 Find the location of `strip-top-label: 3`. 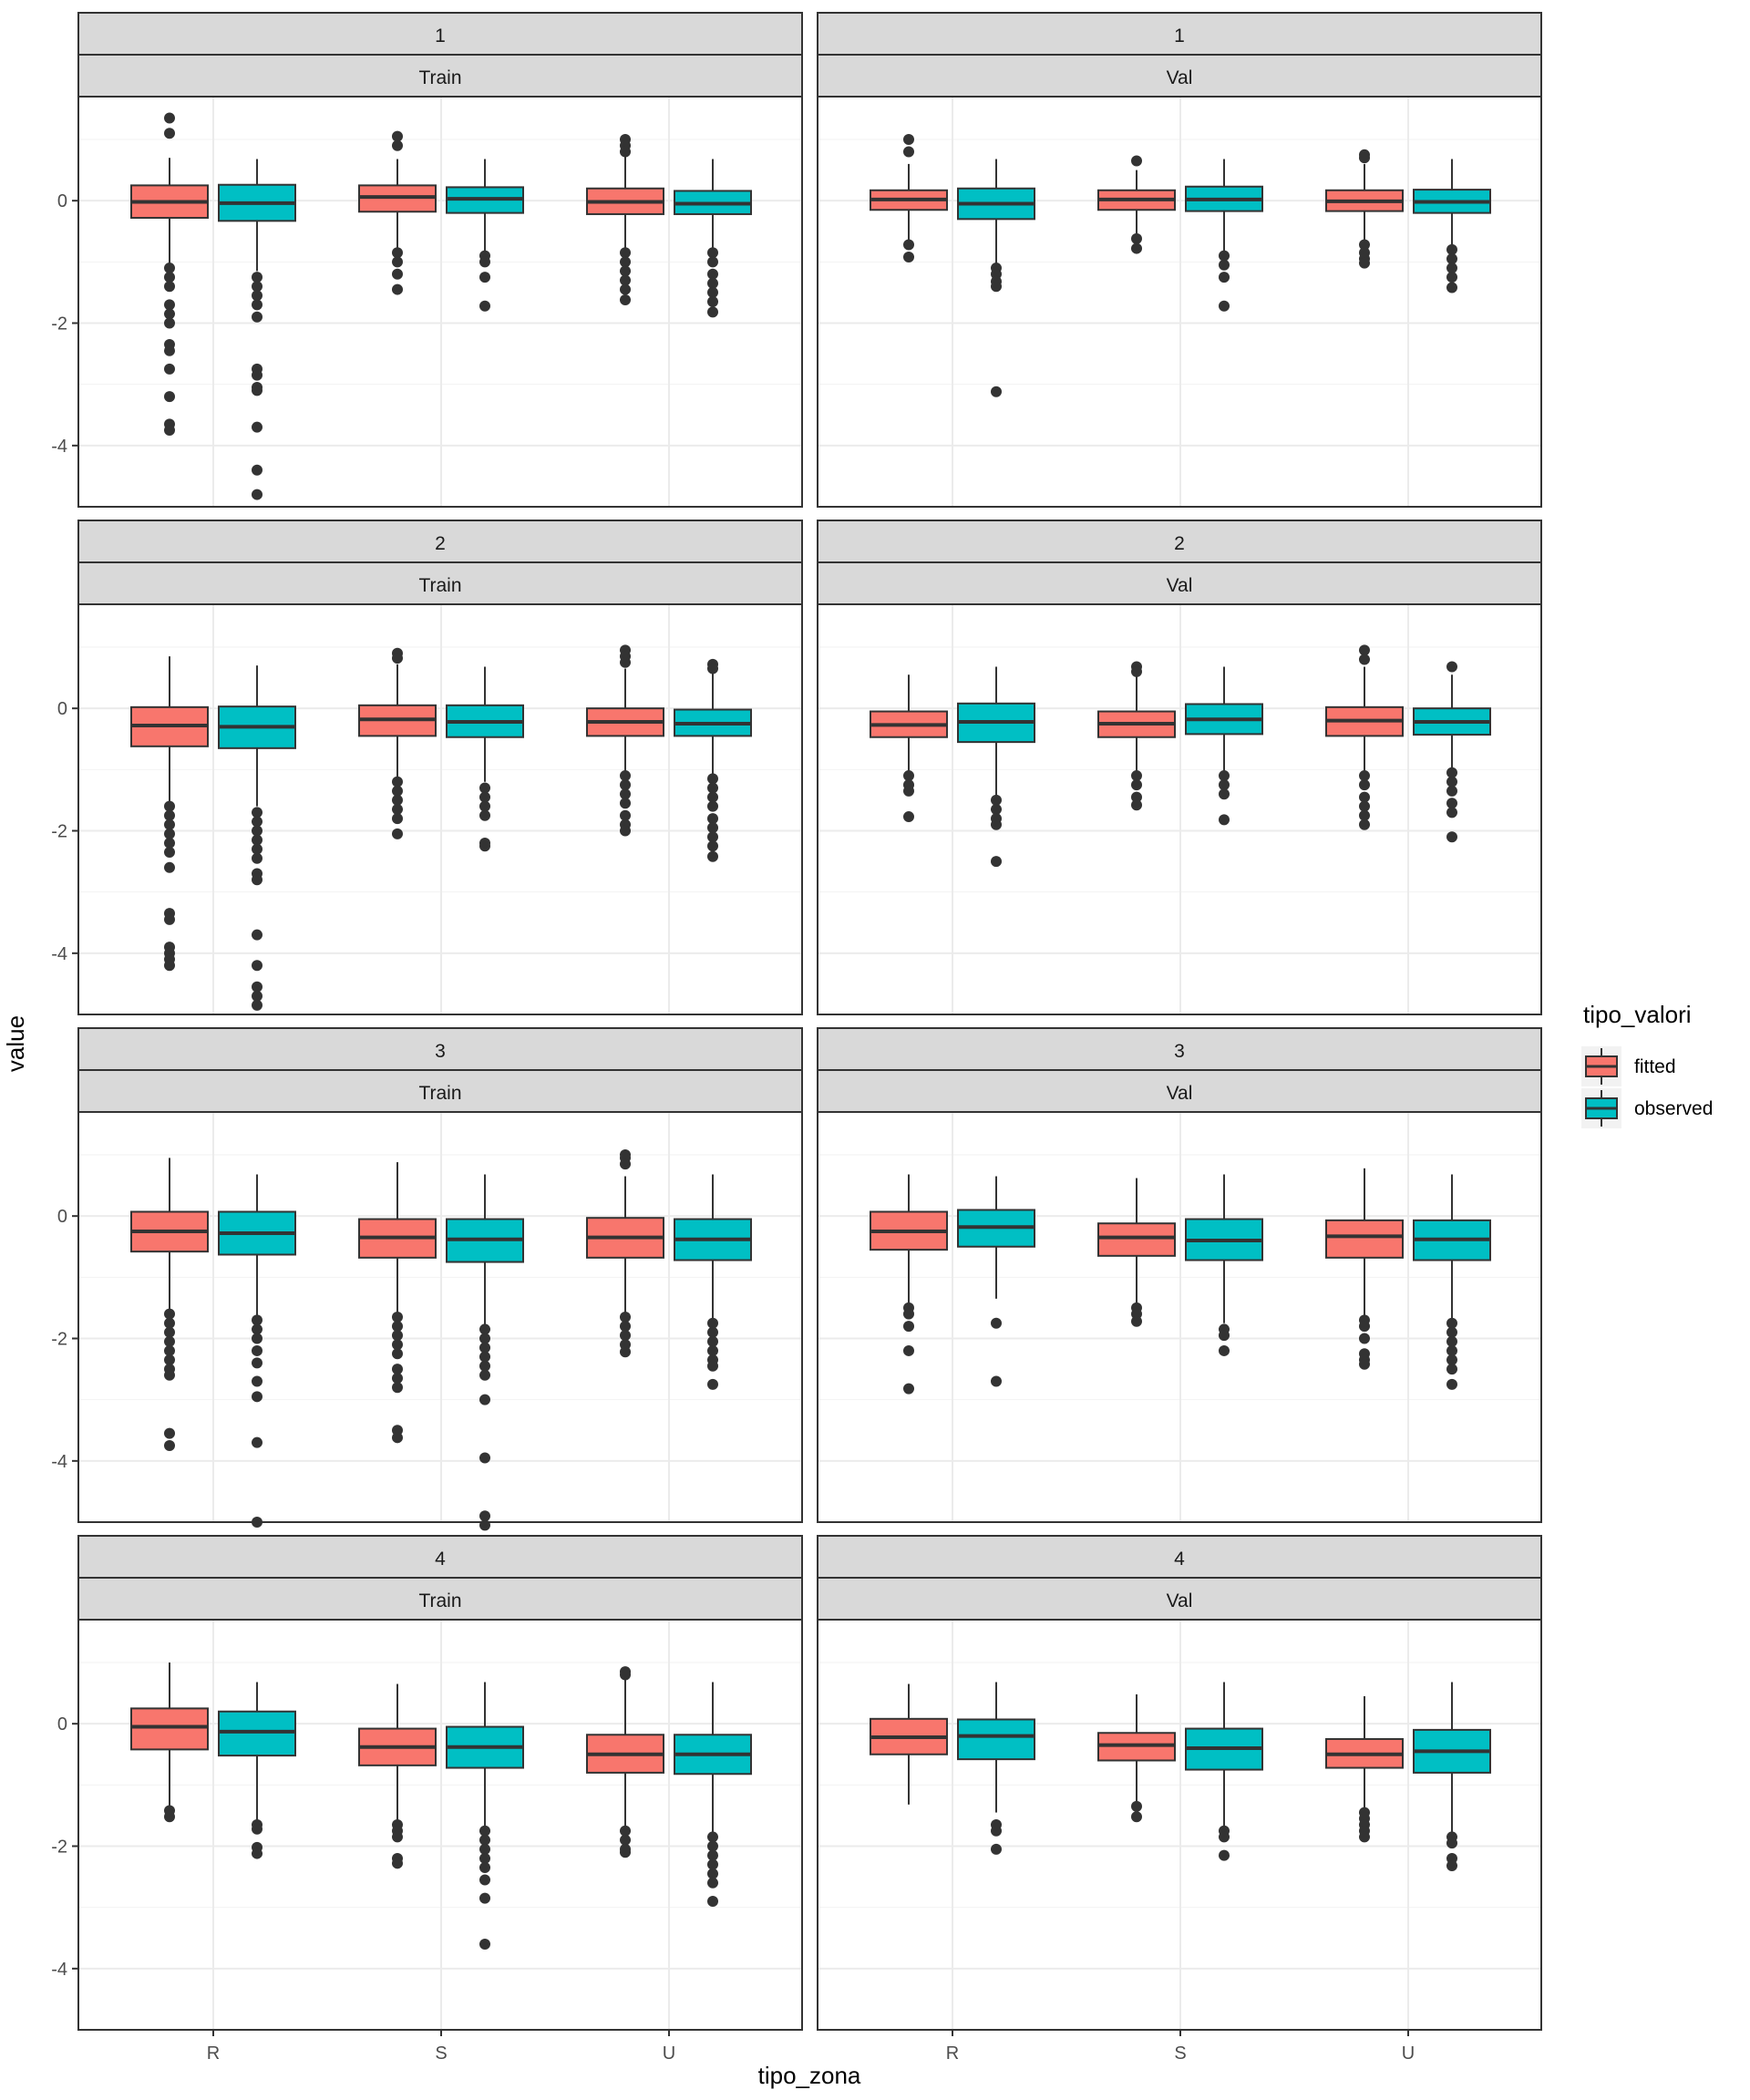

strip-top-label: 3 is located at coordinates (440, 1051).